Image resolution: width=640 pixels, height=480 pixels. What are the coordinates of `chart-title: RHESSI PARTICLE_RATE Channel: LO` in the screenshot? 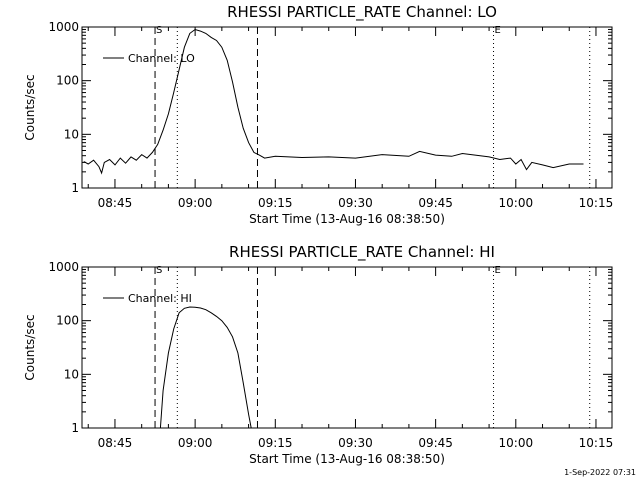 It's located at (362, 12).